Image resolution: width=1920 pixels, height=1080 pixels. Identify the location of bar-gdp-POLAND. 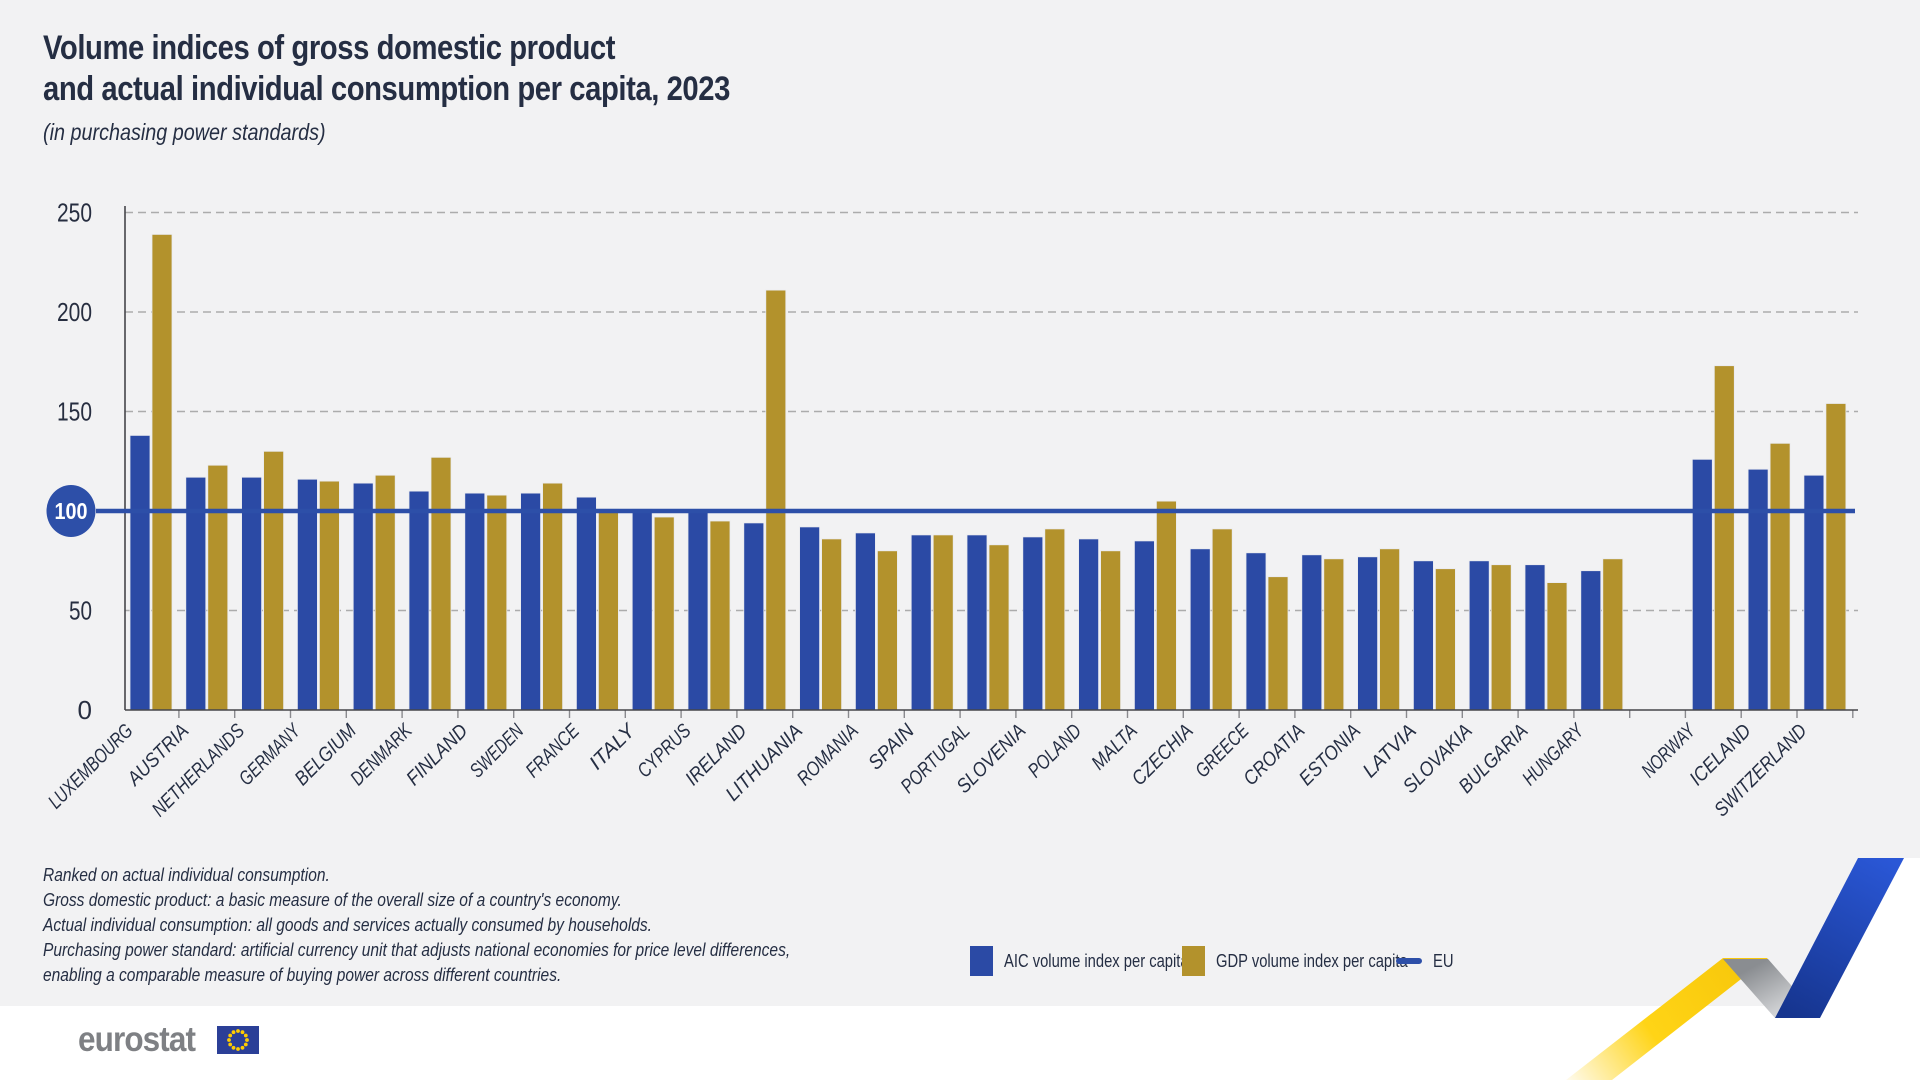
(1110, 630).